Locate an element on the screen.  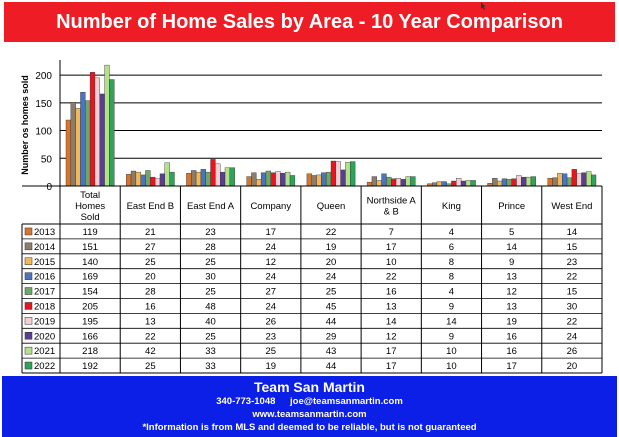
data-value: 8 is located at coordinates (451, 277).